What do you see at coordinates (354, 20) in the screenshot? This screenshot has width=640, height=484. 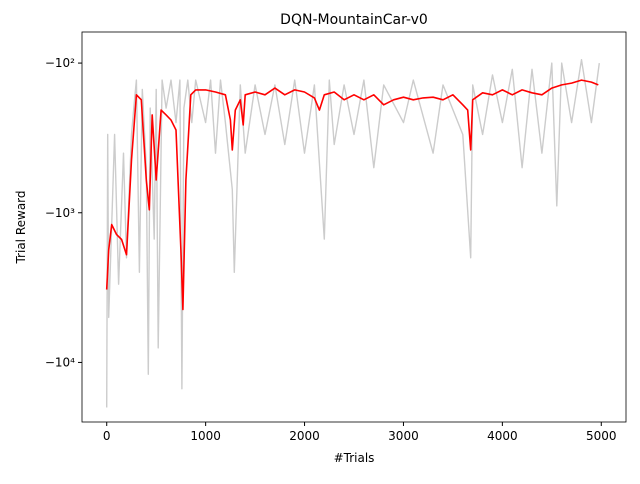 I see `chart-title: DQN-MountainCar-v0` at bounding box center [354, 20].